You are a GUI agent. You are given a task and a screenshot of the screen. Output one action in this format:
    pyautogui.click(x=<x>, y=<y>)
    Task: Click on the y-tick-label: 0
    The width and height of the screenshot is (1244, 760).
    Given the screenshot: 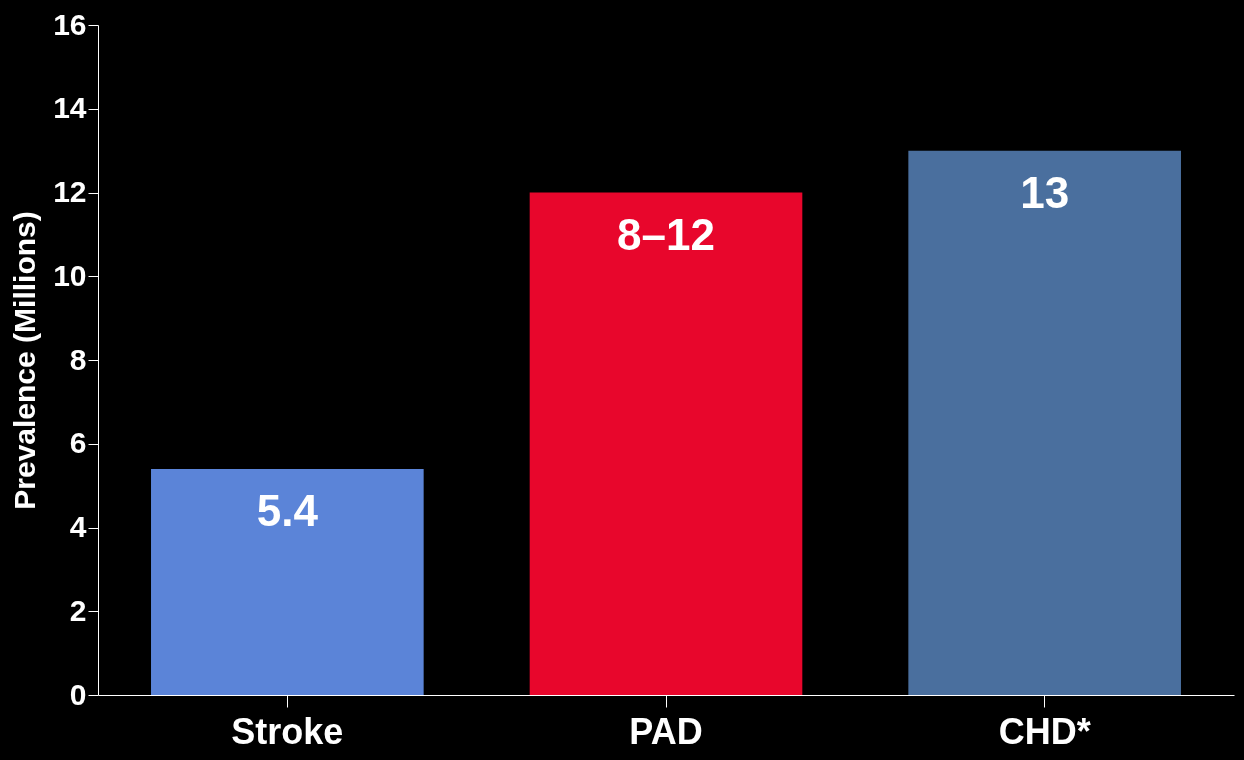 What is the action you would take?
    pyautogui.click(x=78, y=694)
    